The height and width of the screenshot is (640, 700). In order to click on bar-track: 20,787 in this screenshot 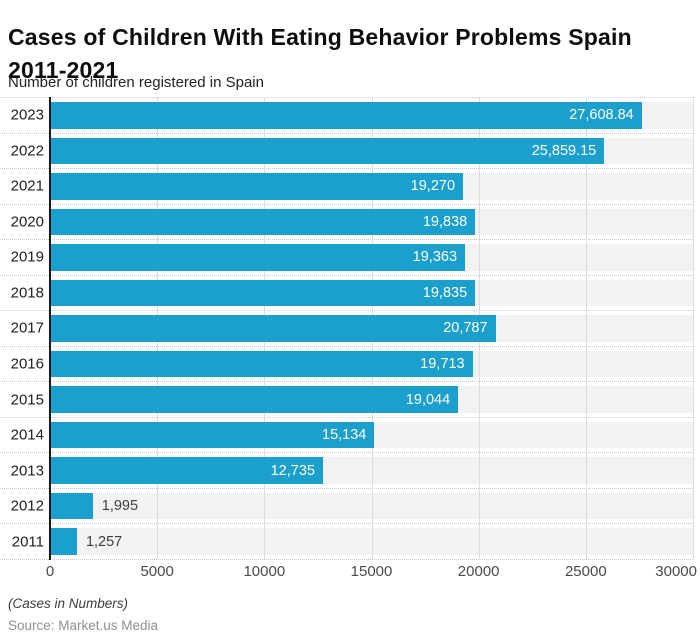, I will do `click(371, 328)`.